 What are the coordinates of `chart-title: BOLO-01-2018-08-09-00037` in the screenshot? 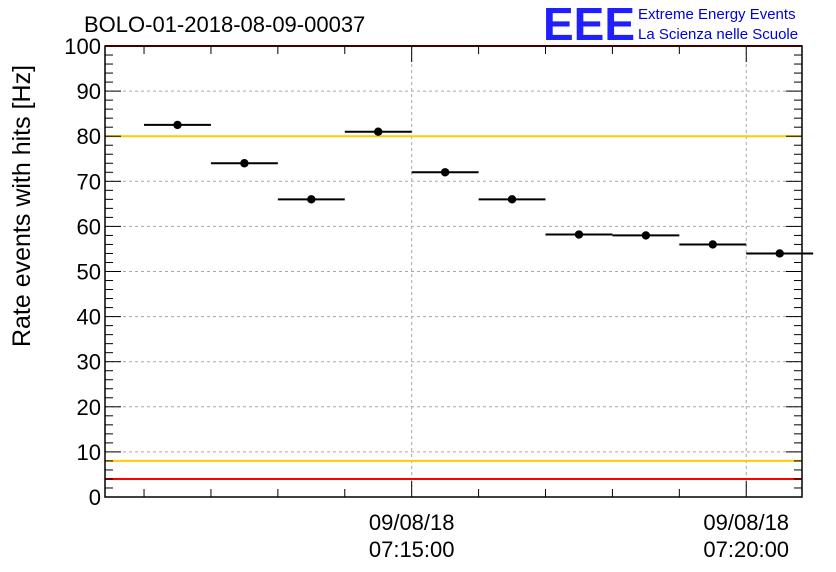 It's located at (224, 24).